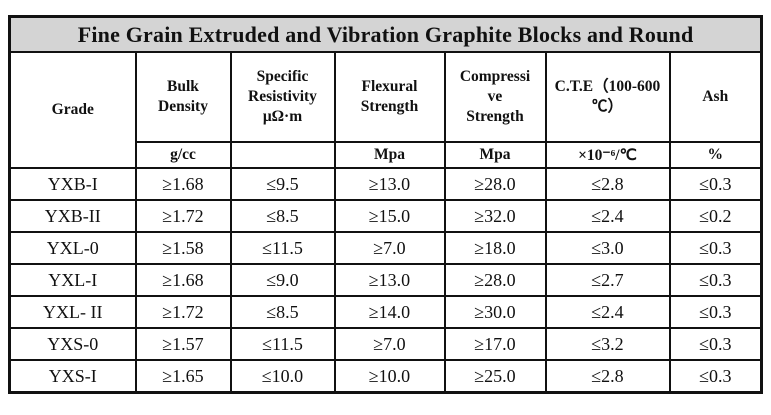  I want to click on grade-cell: YXL- II, so click(72, 312).